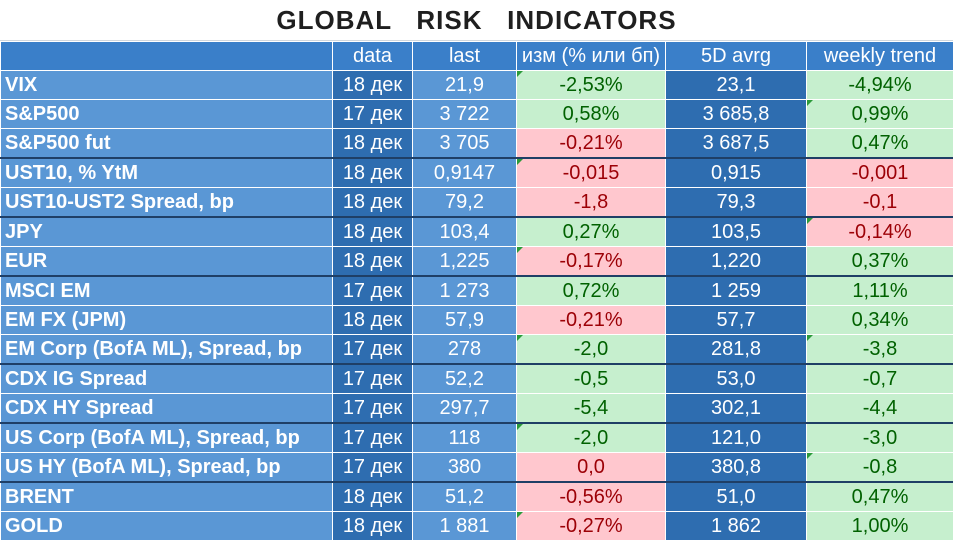 This screenshot has width=953, height=541. Describe the element at coordinates (591, 262) in the screenshot. I see `change-cell: -0,17%` at that location.